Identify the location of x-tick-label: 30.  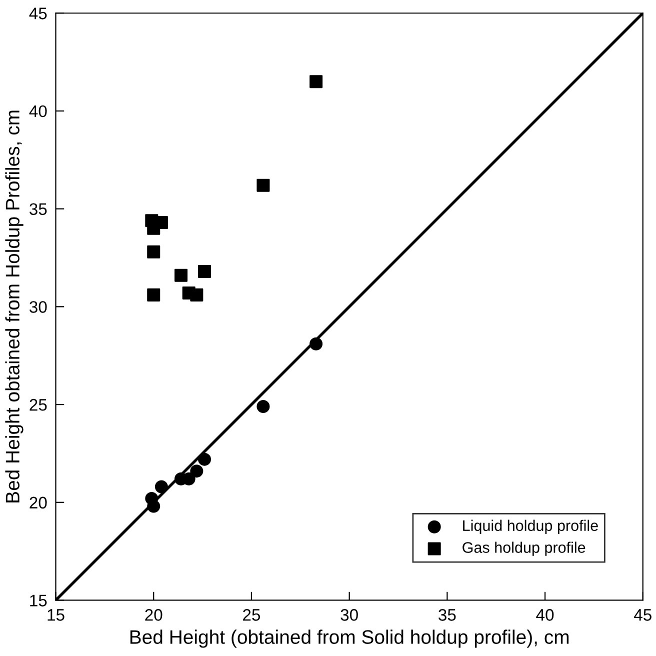
(349, 615).